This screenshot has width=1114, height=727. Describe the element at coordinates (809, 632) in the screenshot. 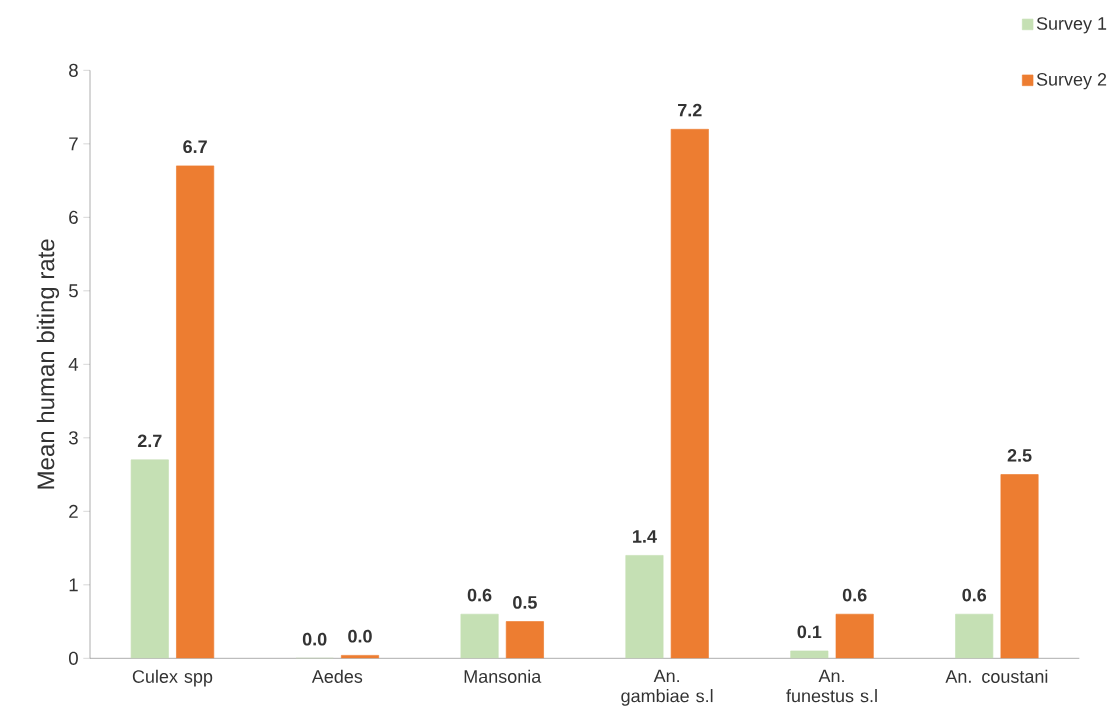

I see `data-label: 0.1` at that location.